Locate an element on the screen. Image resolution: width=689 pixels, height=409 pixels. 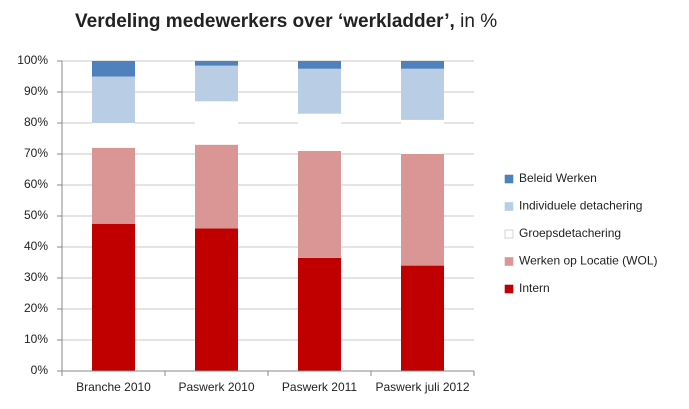
y-tick-label: 30% is located at coordinates (36, 277).